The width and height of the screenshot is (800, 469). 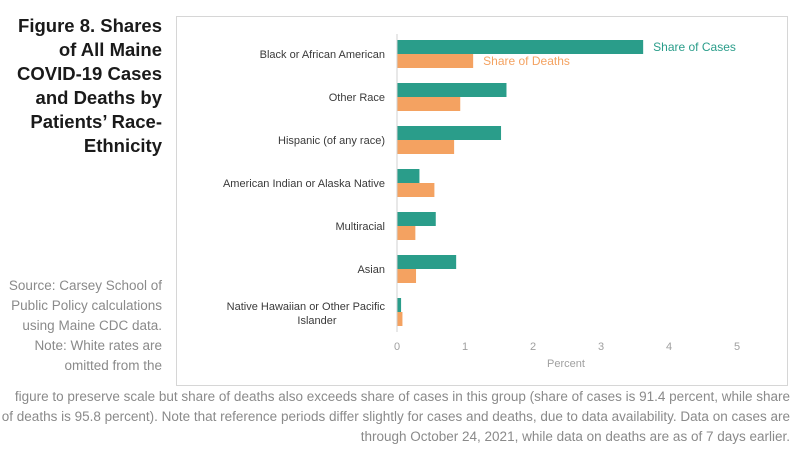 I want to click on category-label: Native Hawaiian or Other Pacific Islander, so click(x=306, y=314).